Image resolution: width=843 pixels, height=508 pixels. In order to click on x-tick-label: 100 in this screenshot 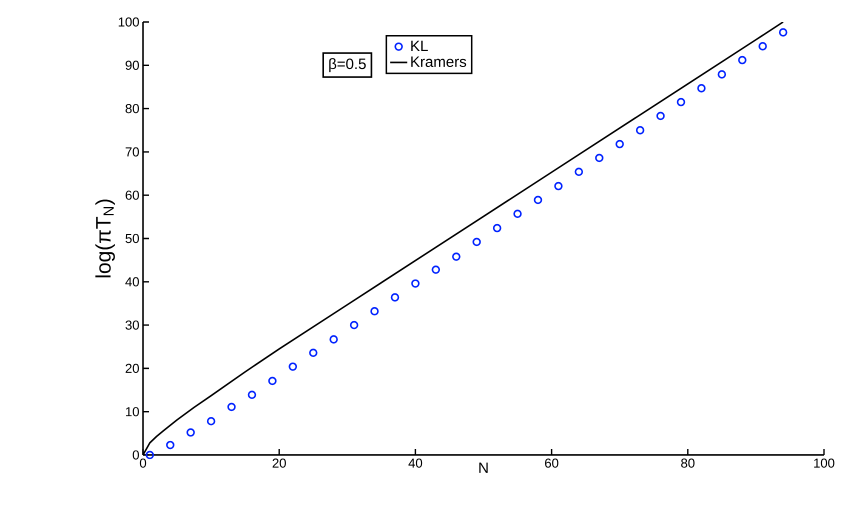, I will do `click(824, 463)`.